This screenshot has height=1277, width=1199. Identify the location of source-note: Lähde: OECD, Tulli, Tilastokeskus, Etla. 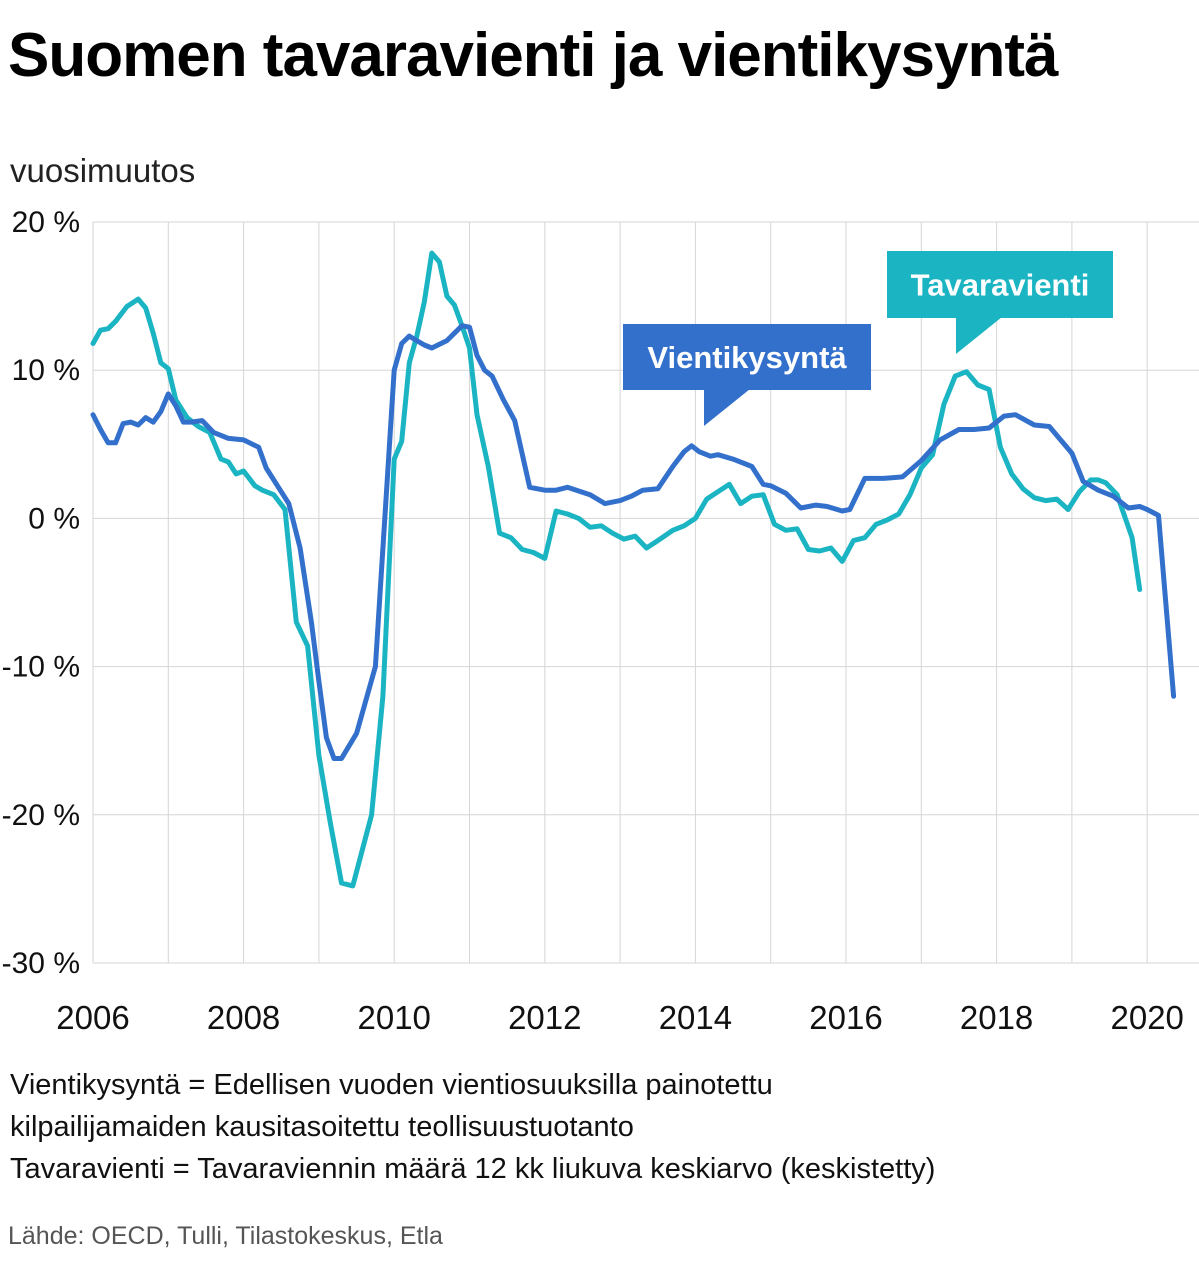
(225, 1236).